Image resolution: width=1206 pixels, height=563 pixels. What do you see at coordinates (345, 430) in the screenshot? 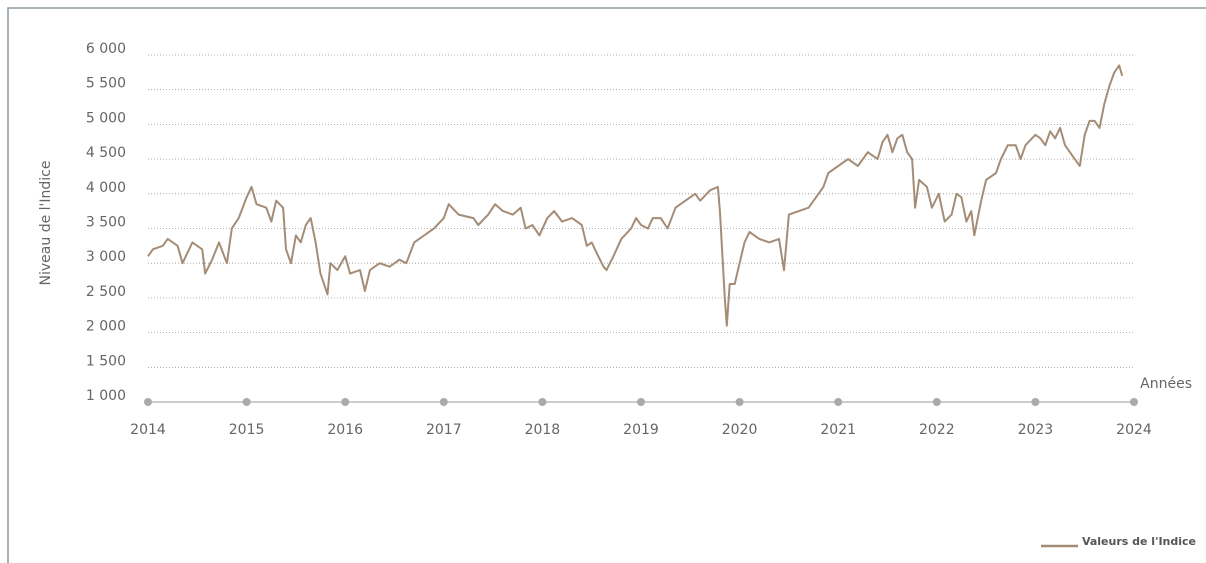
I see `x-tick-label: 2016` at bounding box center [345, 430].